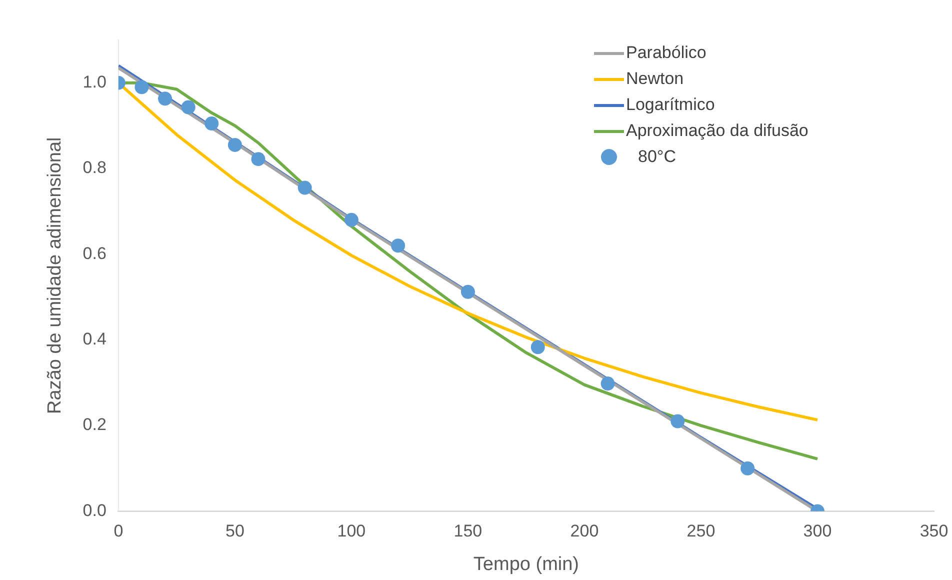  Describe the element at coordinates (94, 339) in the screenshot. I see `y-tick-label: 0.4` at that location.